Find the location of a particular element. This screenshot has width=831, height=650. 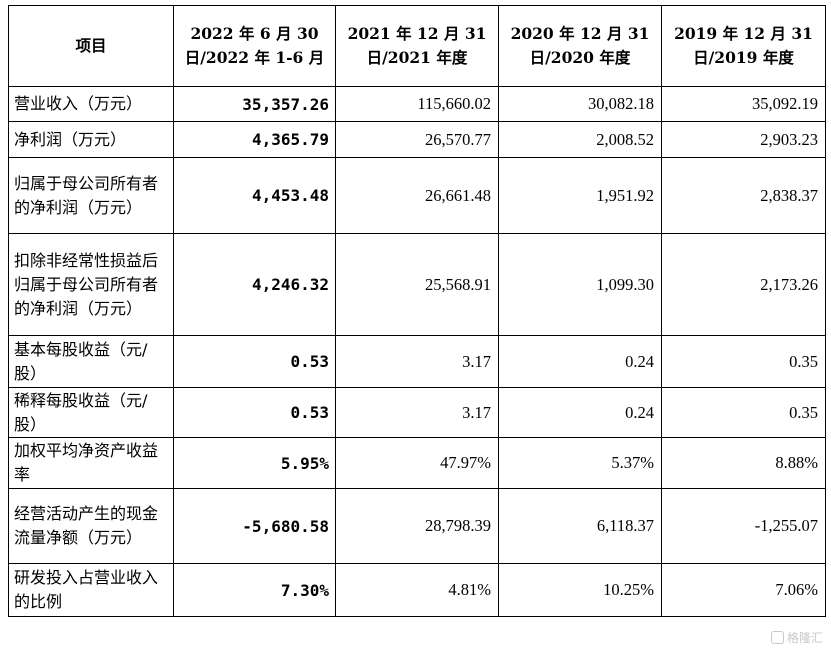

value-2022-h1: -5,680.58 is located at coordinates (254, 526).